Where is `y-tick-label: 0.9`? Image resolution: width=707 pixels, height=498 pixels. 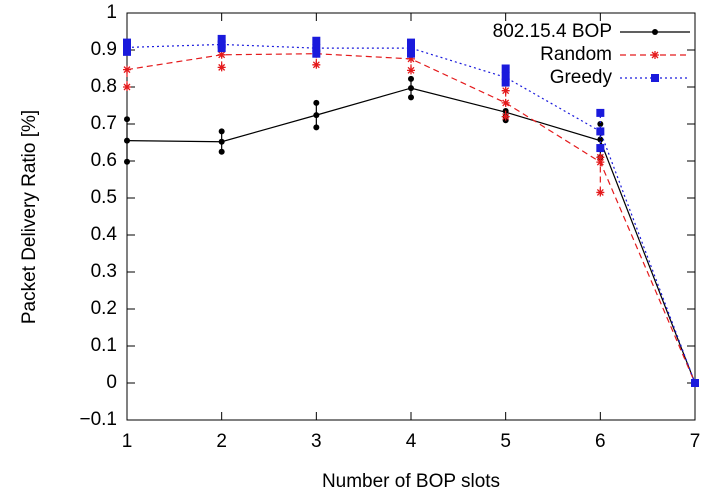 y-tick-label: 0.9 is located at coordinates (104, 49).